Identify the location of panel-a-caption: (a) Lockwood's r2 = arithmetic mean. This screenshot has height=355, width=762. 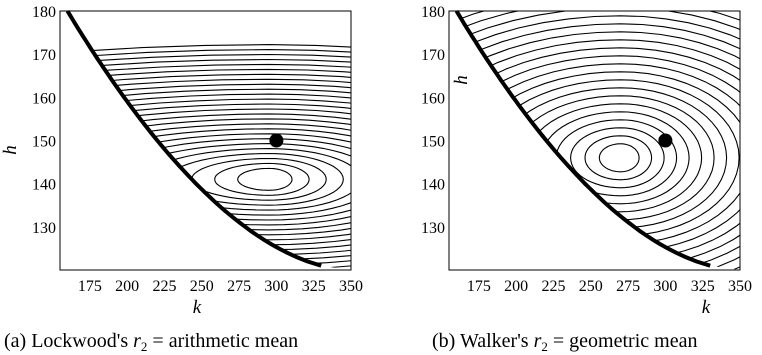
(151, 342).